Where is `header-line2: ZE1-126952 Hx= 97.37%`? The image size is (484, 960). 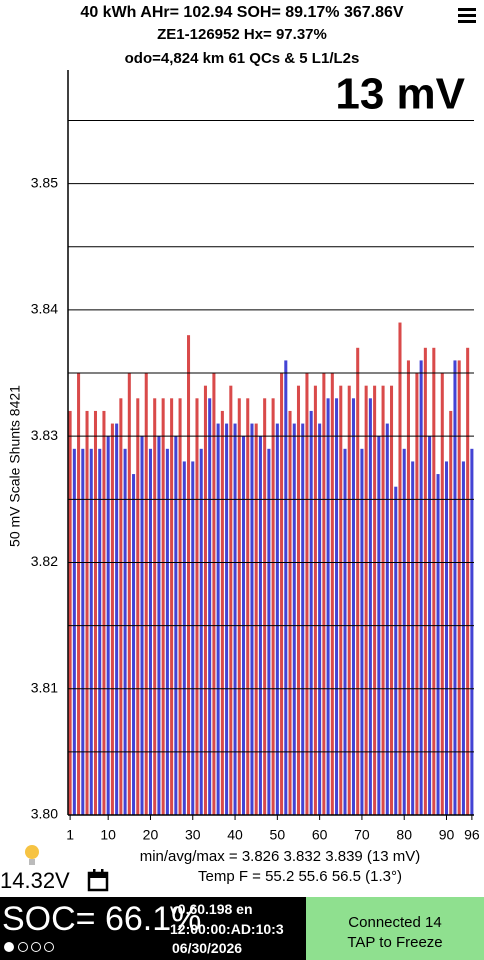
header-line2: ZE1-126952 Hx= 97.37% is located at coordinates (242, 34).